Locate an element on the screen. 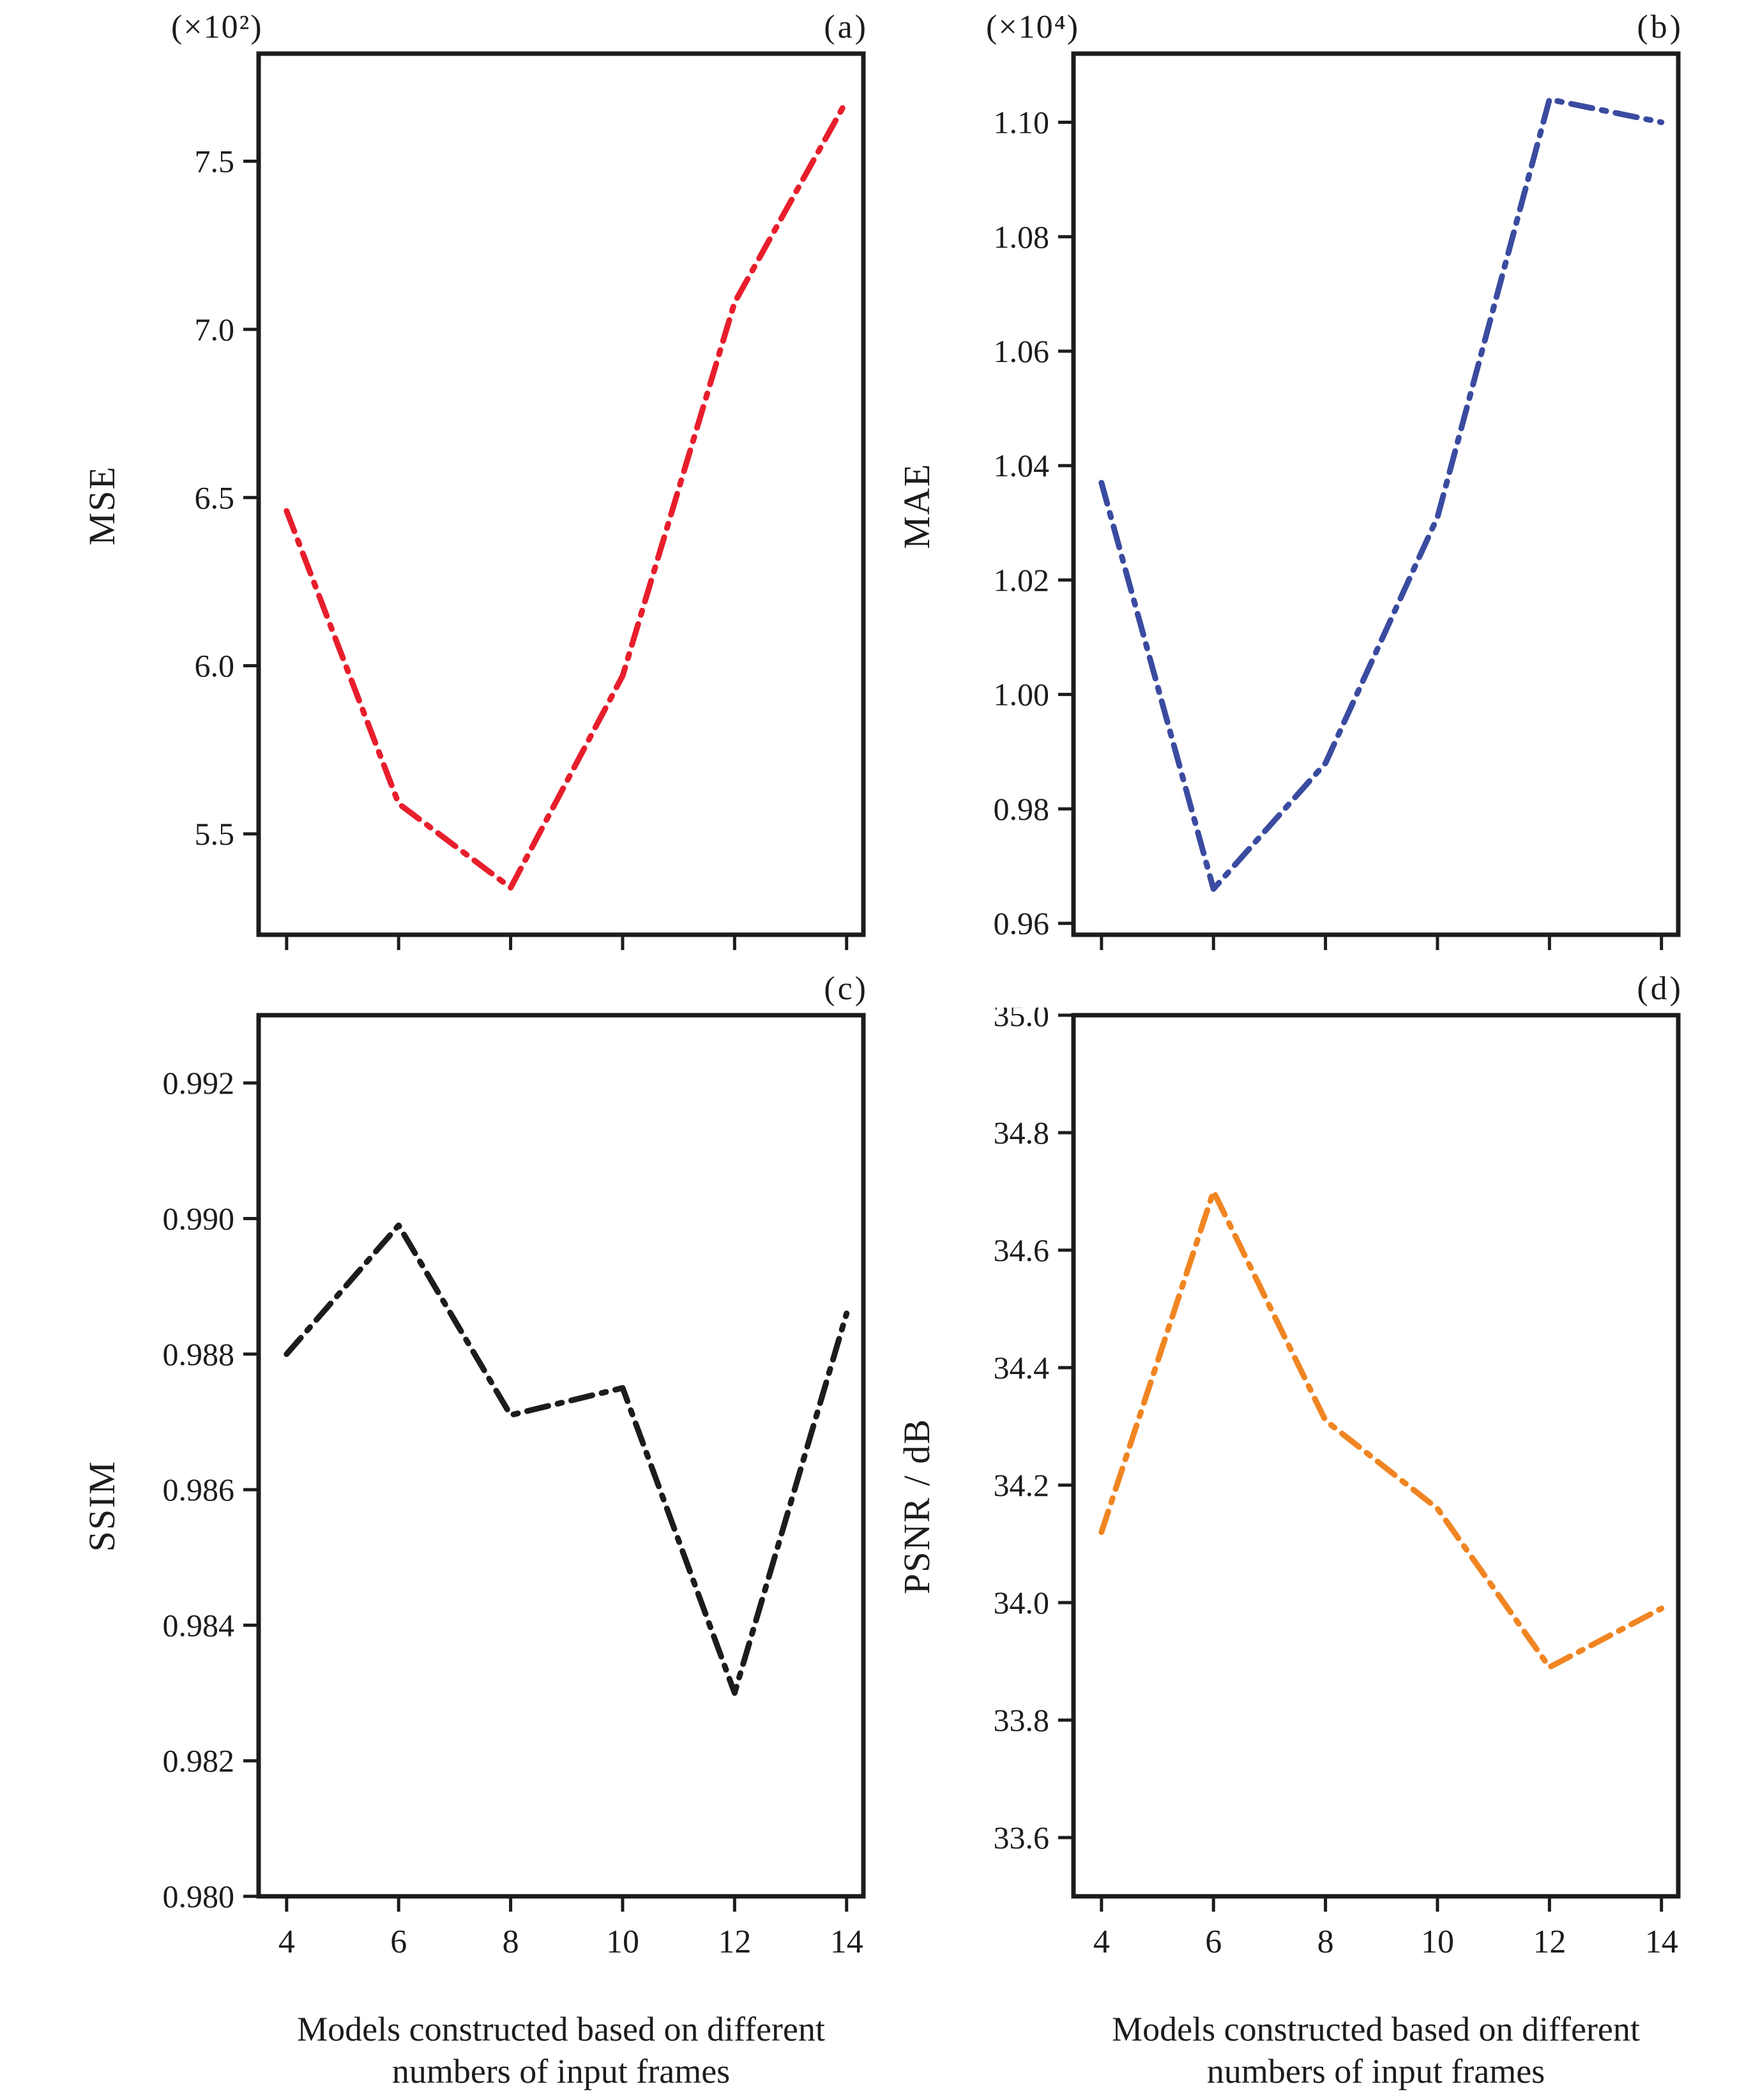  y-tick-label: 0.992 is located at coordinates (199, 1083).